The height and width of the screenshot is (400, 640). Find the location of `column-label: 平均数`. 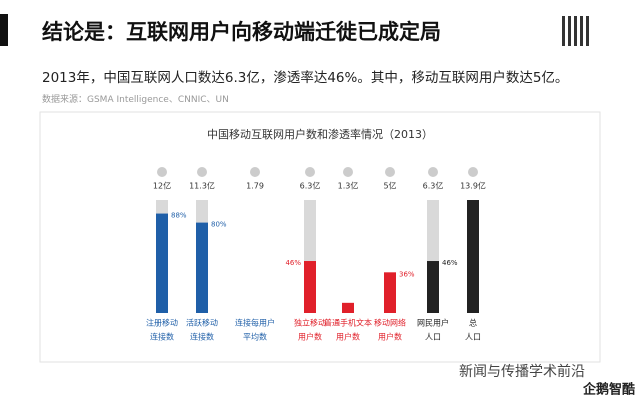

column-label: 平均数 is located at coordinates (255, 337).